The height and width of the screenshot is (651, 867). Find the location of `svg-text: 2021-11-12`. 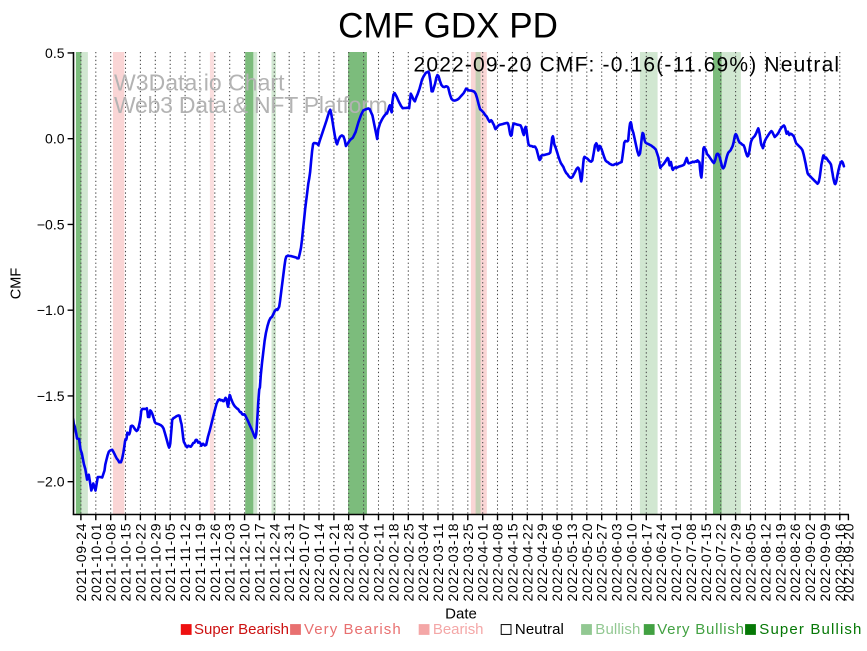

svg-text: 2021-11-12 is located at coordinates (185, 562).